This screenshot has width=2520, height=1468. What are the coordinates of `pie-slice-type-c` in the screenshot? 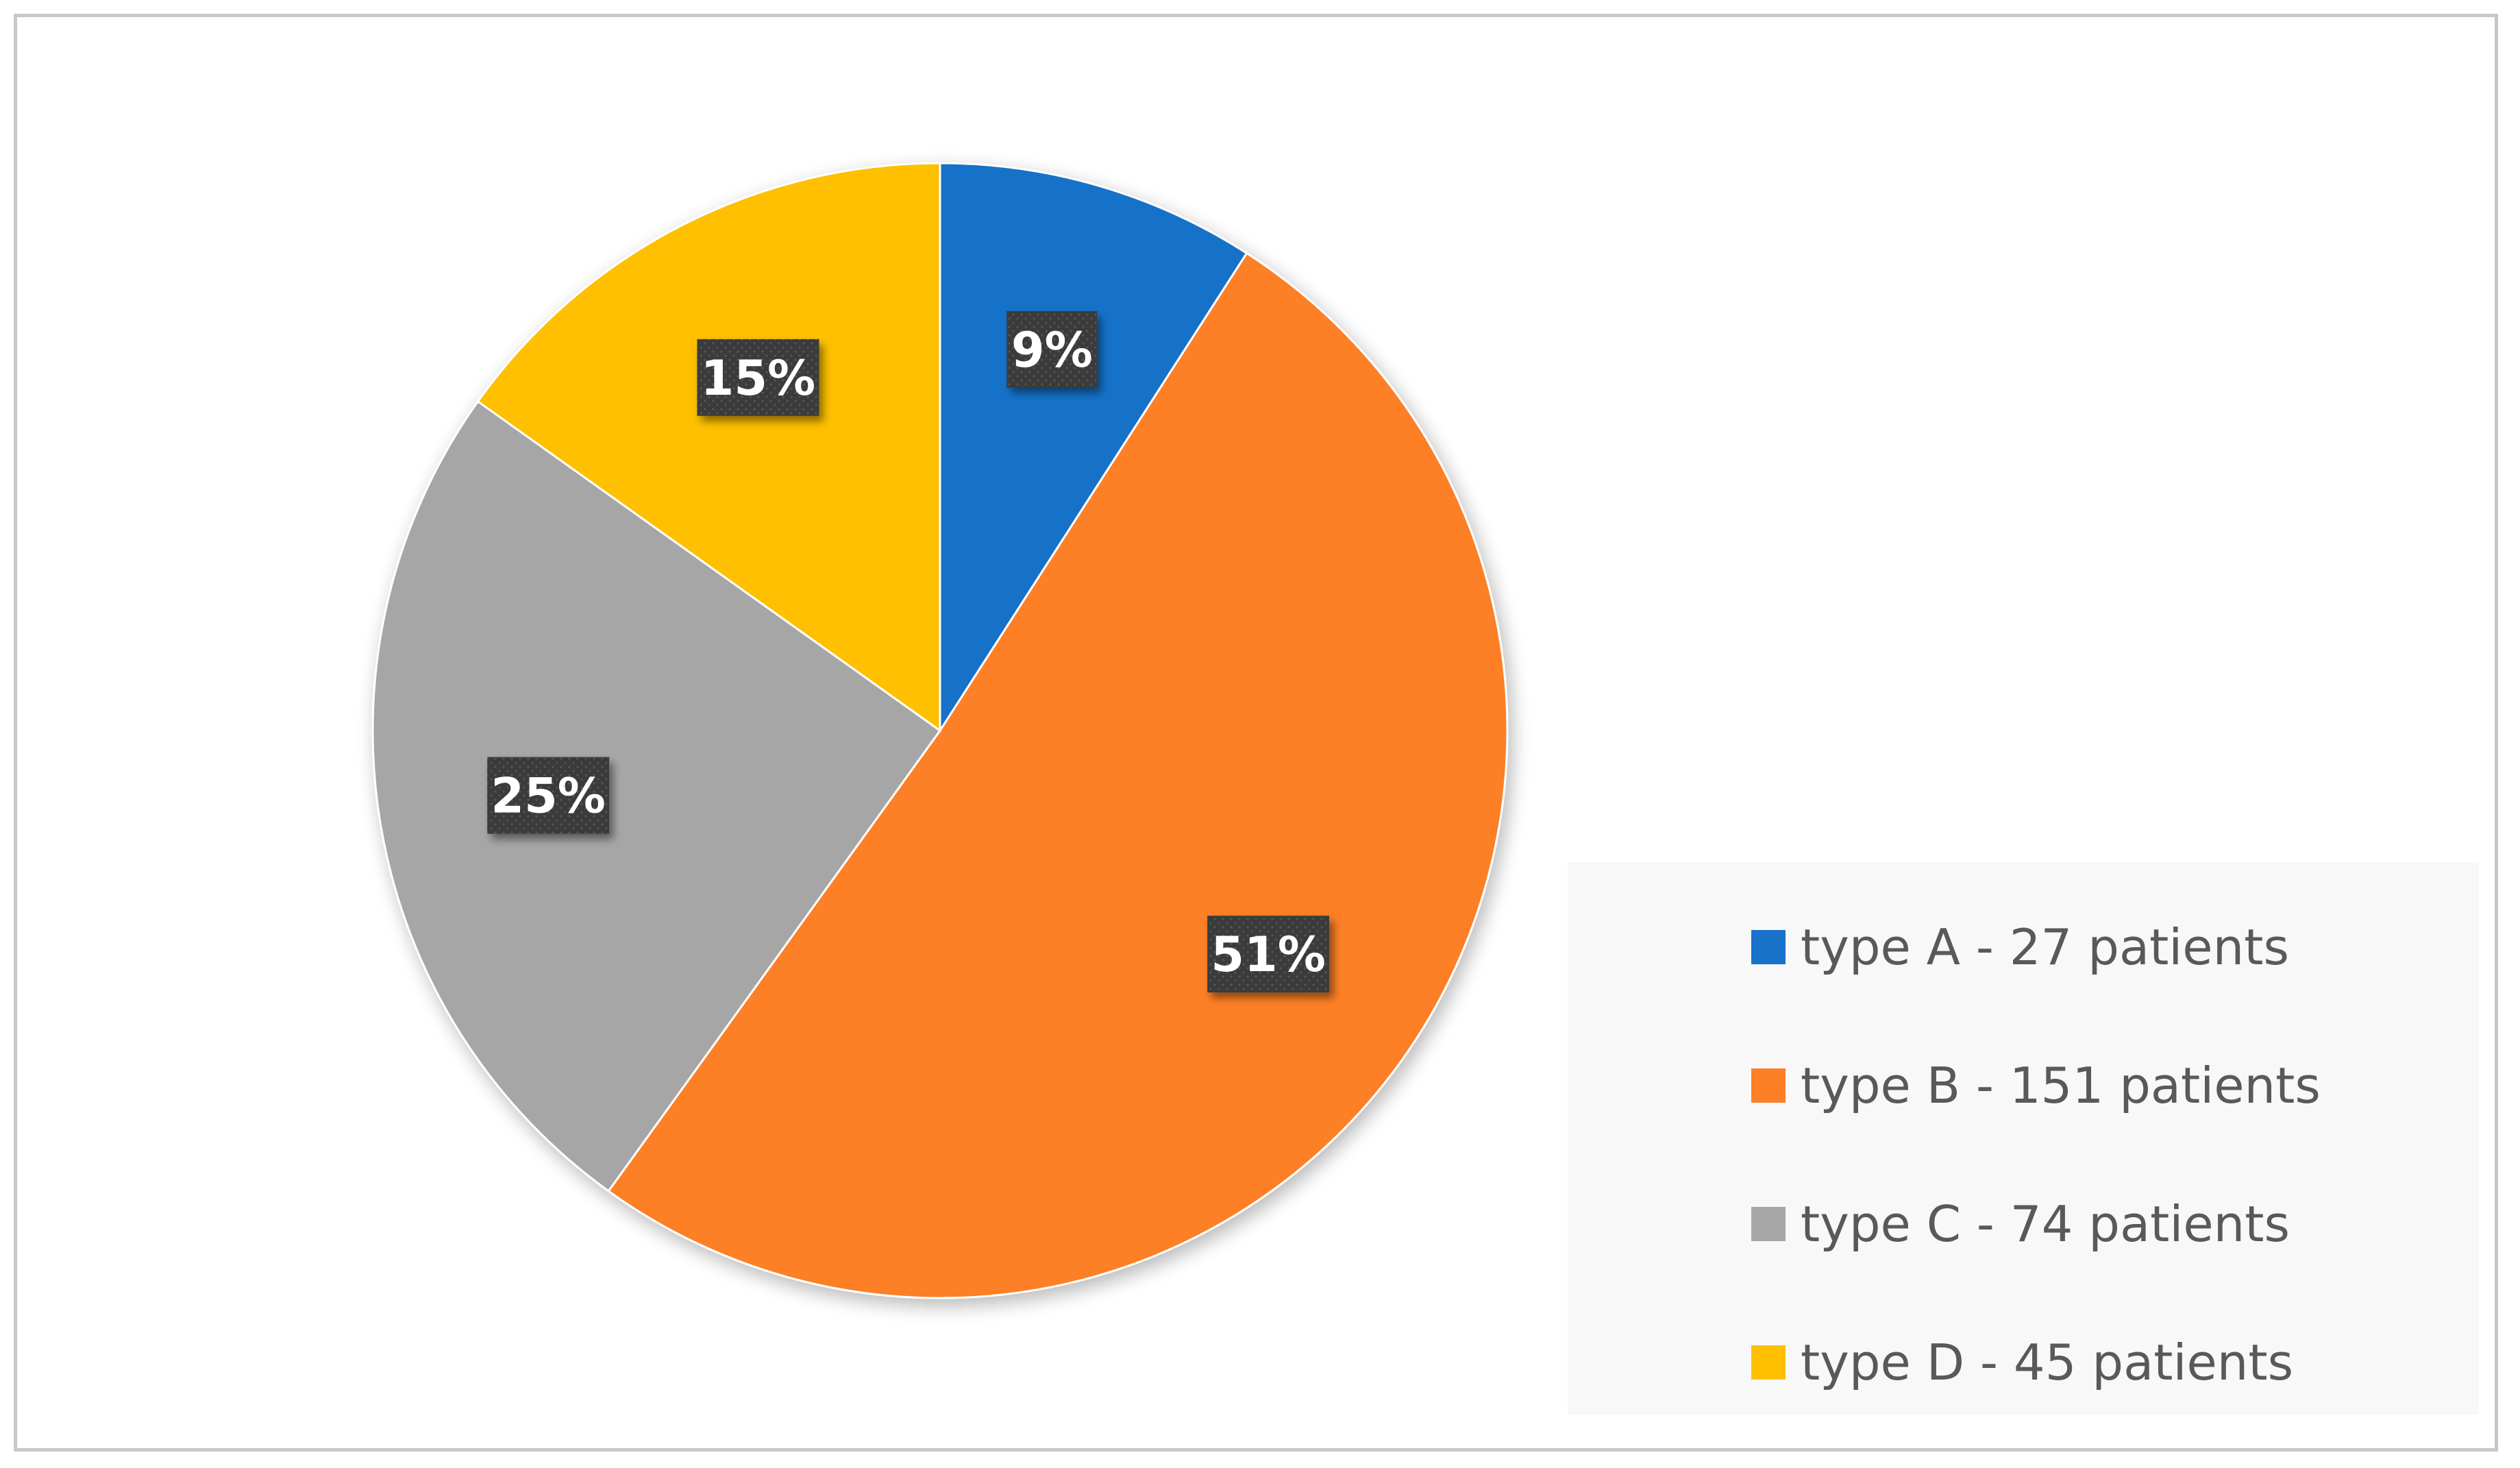 It's located at (656, 796).